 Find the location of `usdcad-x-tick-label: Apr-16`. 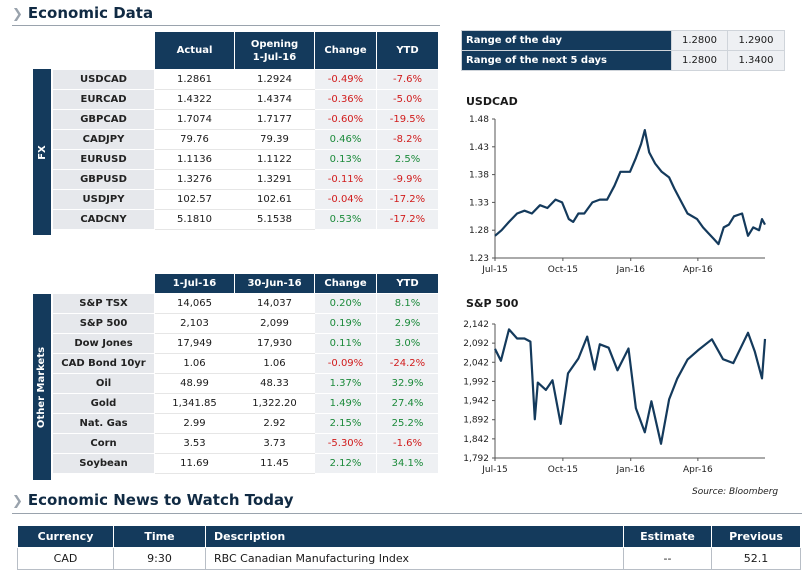

usdcad-x-tick-label: Apr-16 is located at coordinates (698, 270).